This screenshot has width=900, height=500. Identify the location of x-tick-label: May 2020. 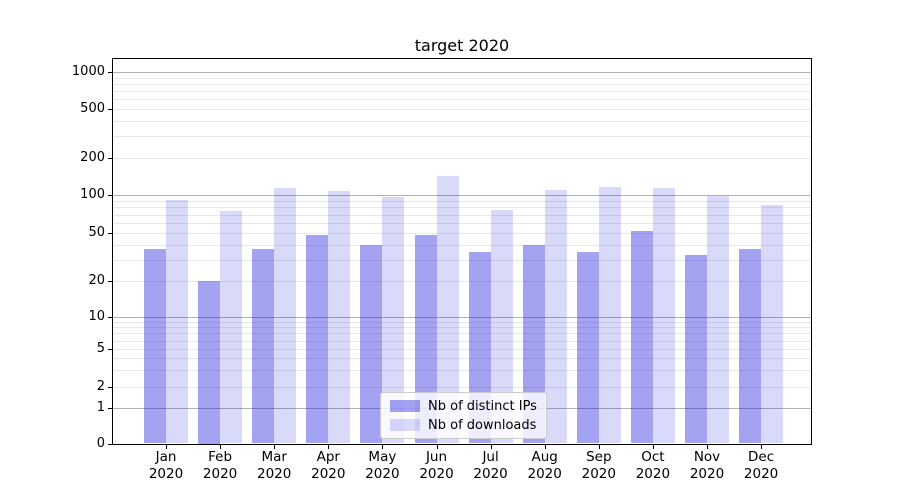
(382, 465).